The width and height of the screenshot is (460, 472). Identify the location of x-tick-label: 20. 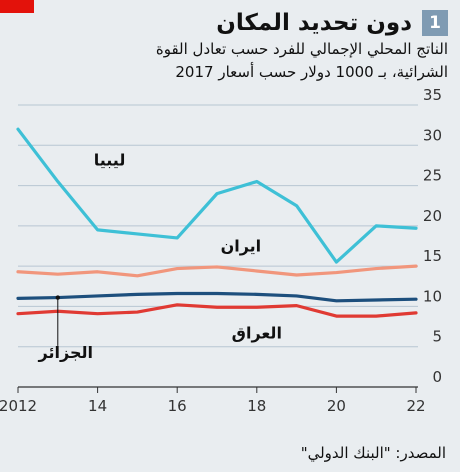
(336, 406).